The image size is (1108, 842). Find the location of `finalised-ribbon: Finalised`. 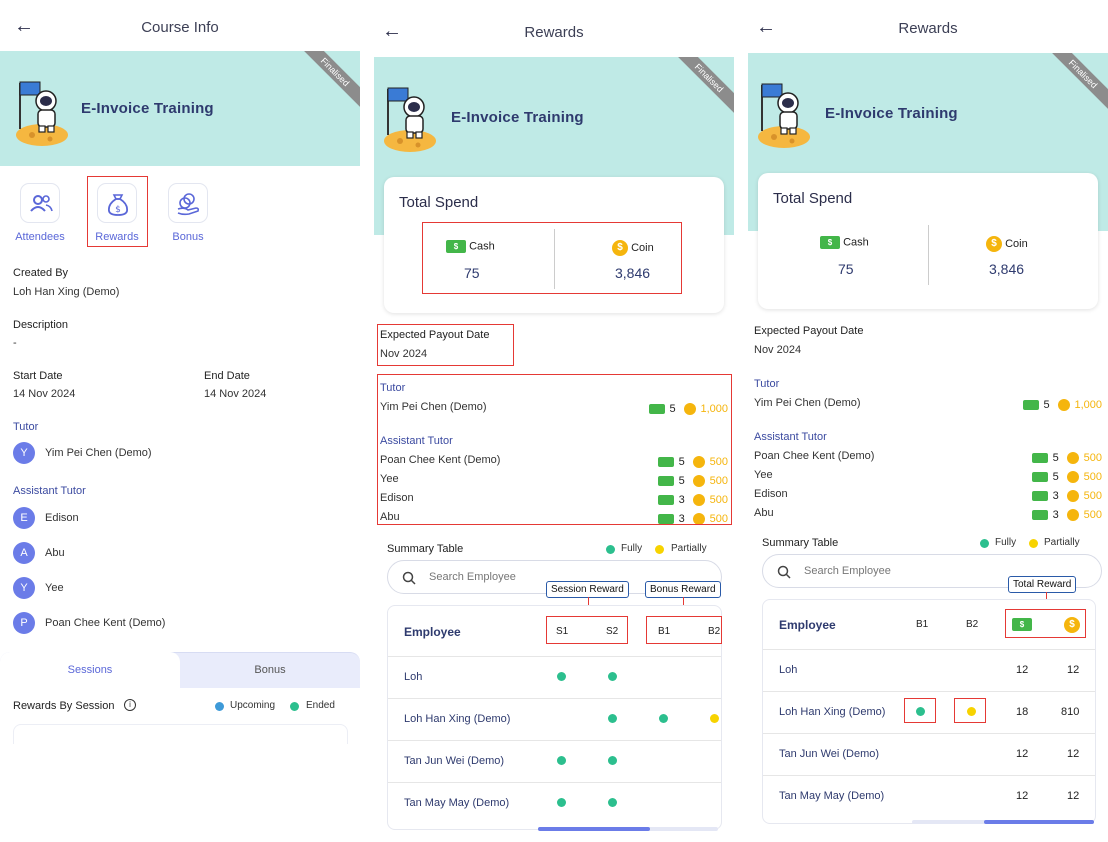

finalised-ribbon: Finalised is located at coordinates (325, 83).